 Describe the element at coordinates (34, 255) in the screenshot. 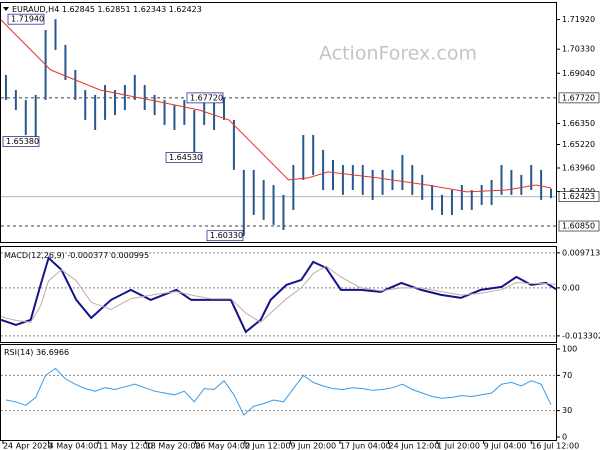

I see `macd-title: MACD(12,26,9)` at that location.